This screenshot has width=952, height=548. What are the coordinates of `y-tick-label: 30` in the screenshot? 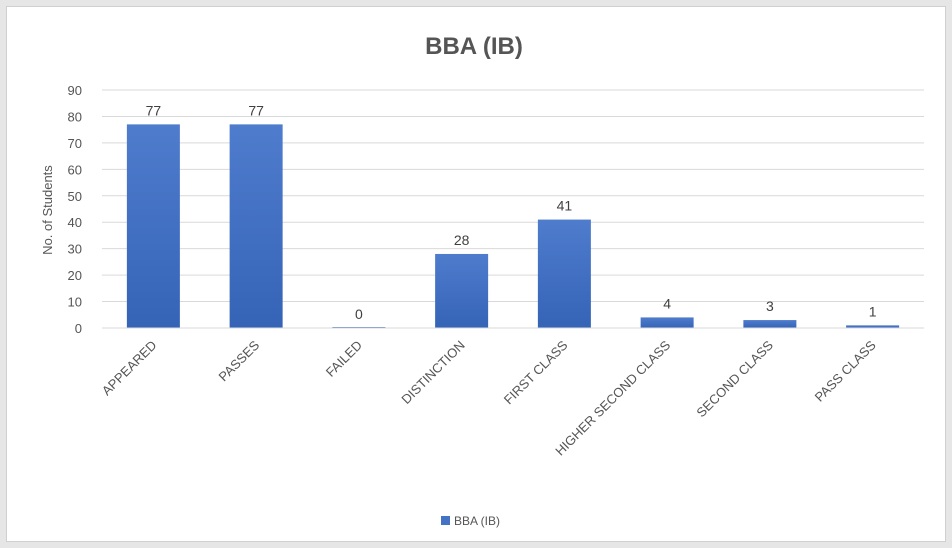 It's located at (75, 249).